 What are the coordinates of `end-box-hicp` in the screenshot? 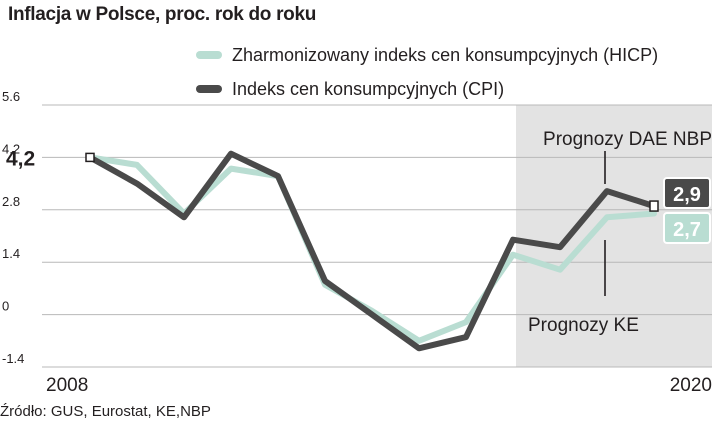 It's located at (687, 228).